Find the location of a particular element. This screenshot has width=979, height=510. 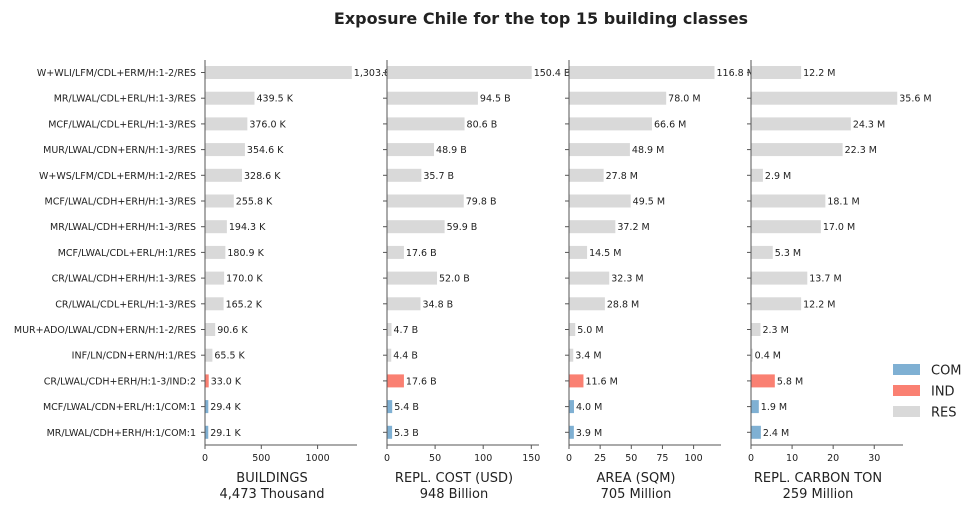

data-label: 4.4 B is located at coordinates (405, 356).